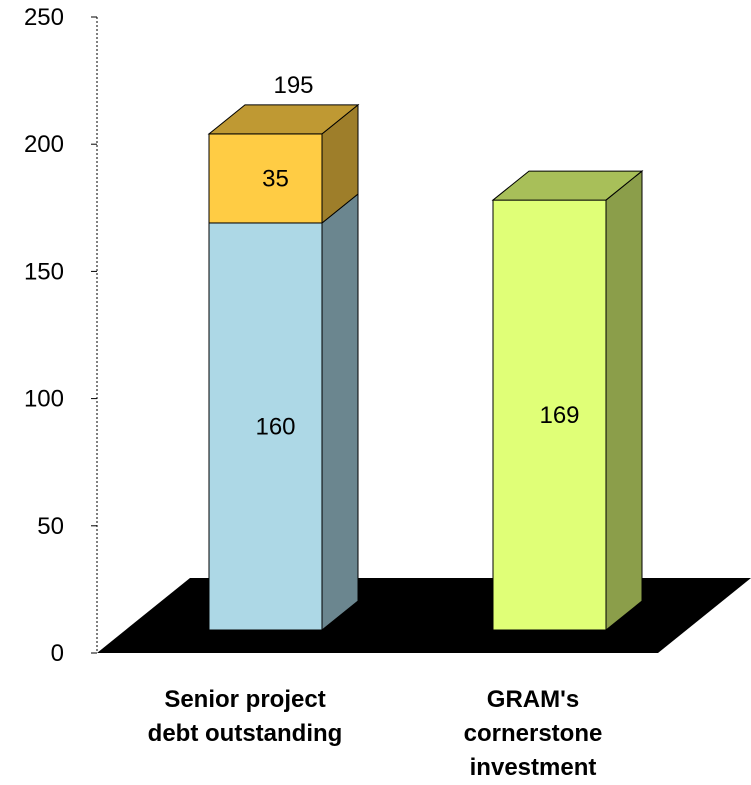  I want to click on y-tick-label: 250, so click(44, 17).